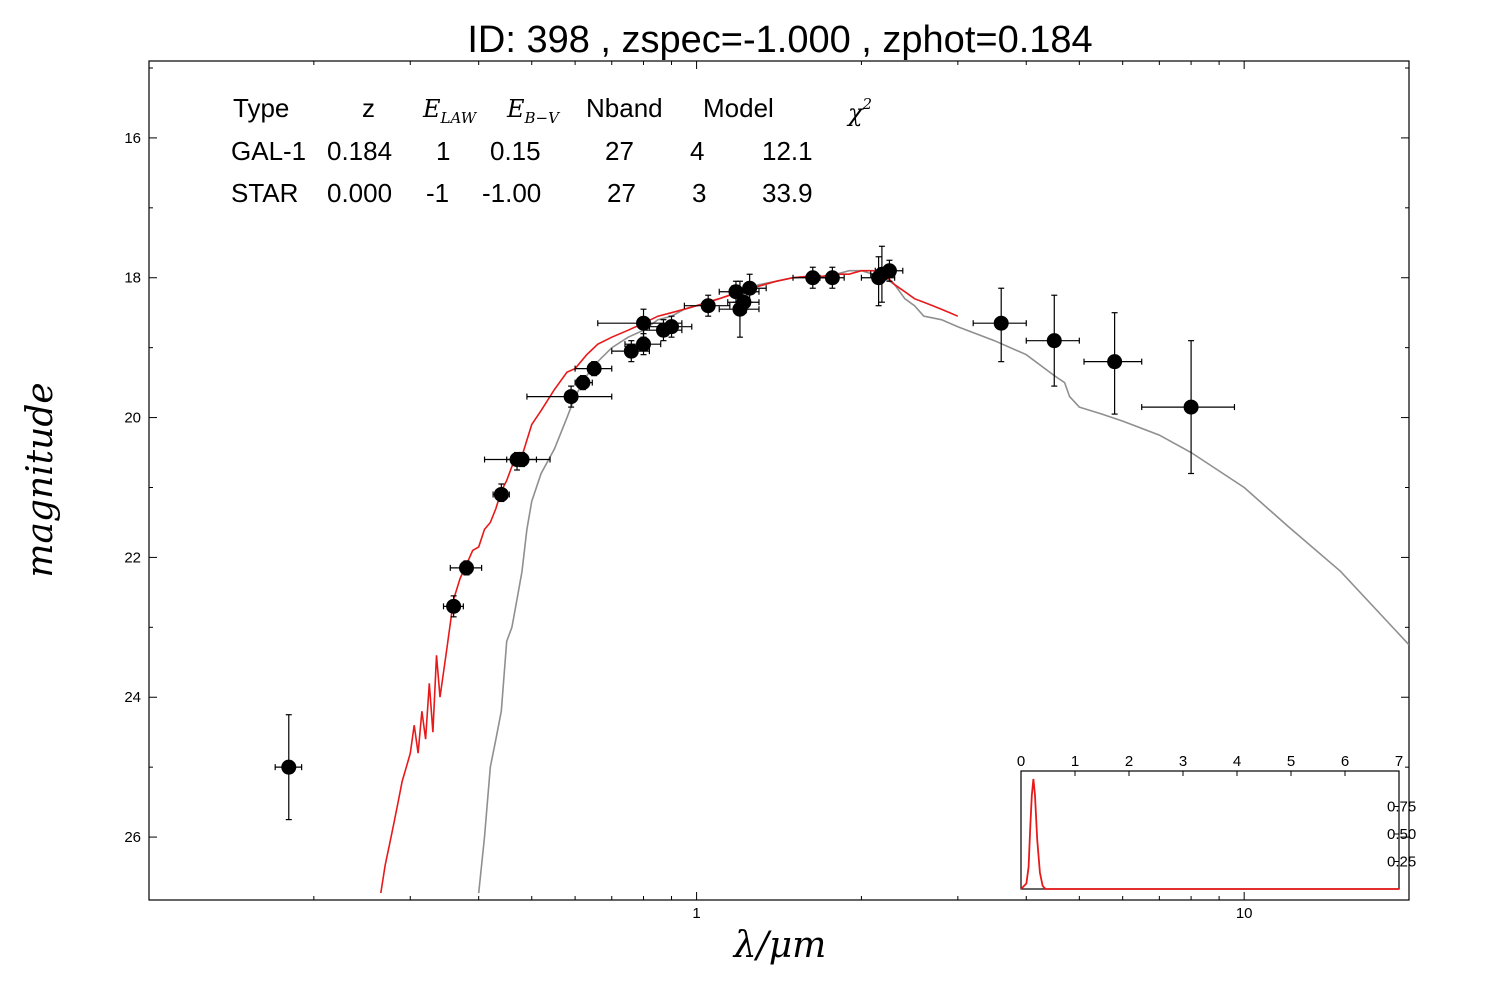  I want to click on table-header-model: Model, so click(738, 108).